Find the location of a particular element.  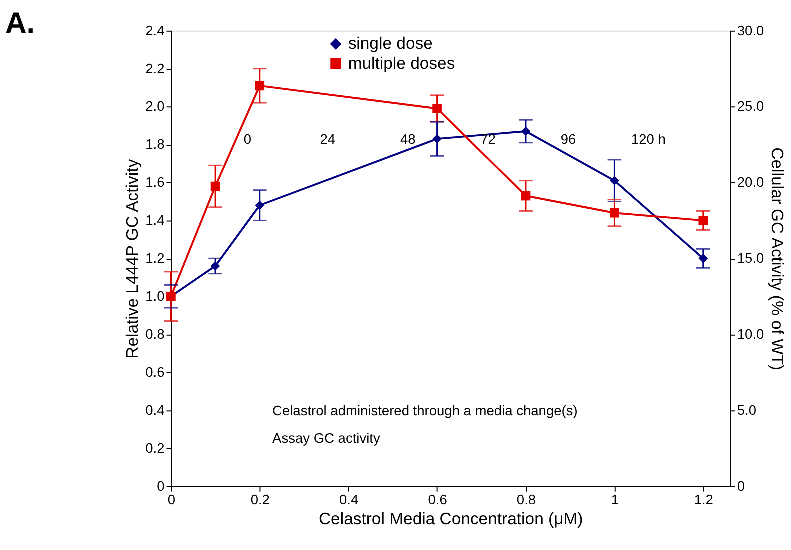

x-tick-label: 1.2 is located at coordinates (704, 500).